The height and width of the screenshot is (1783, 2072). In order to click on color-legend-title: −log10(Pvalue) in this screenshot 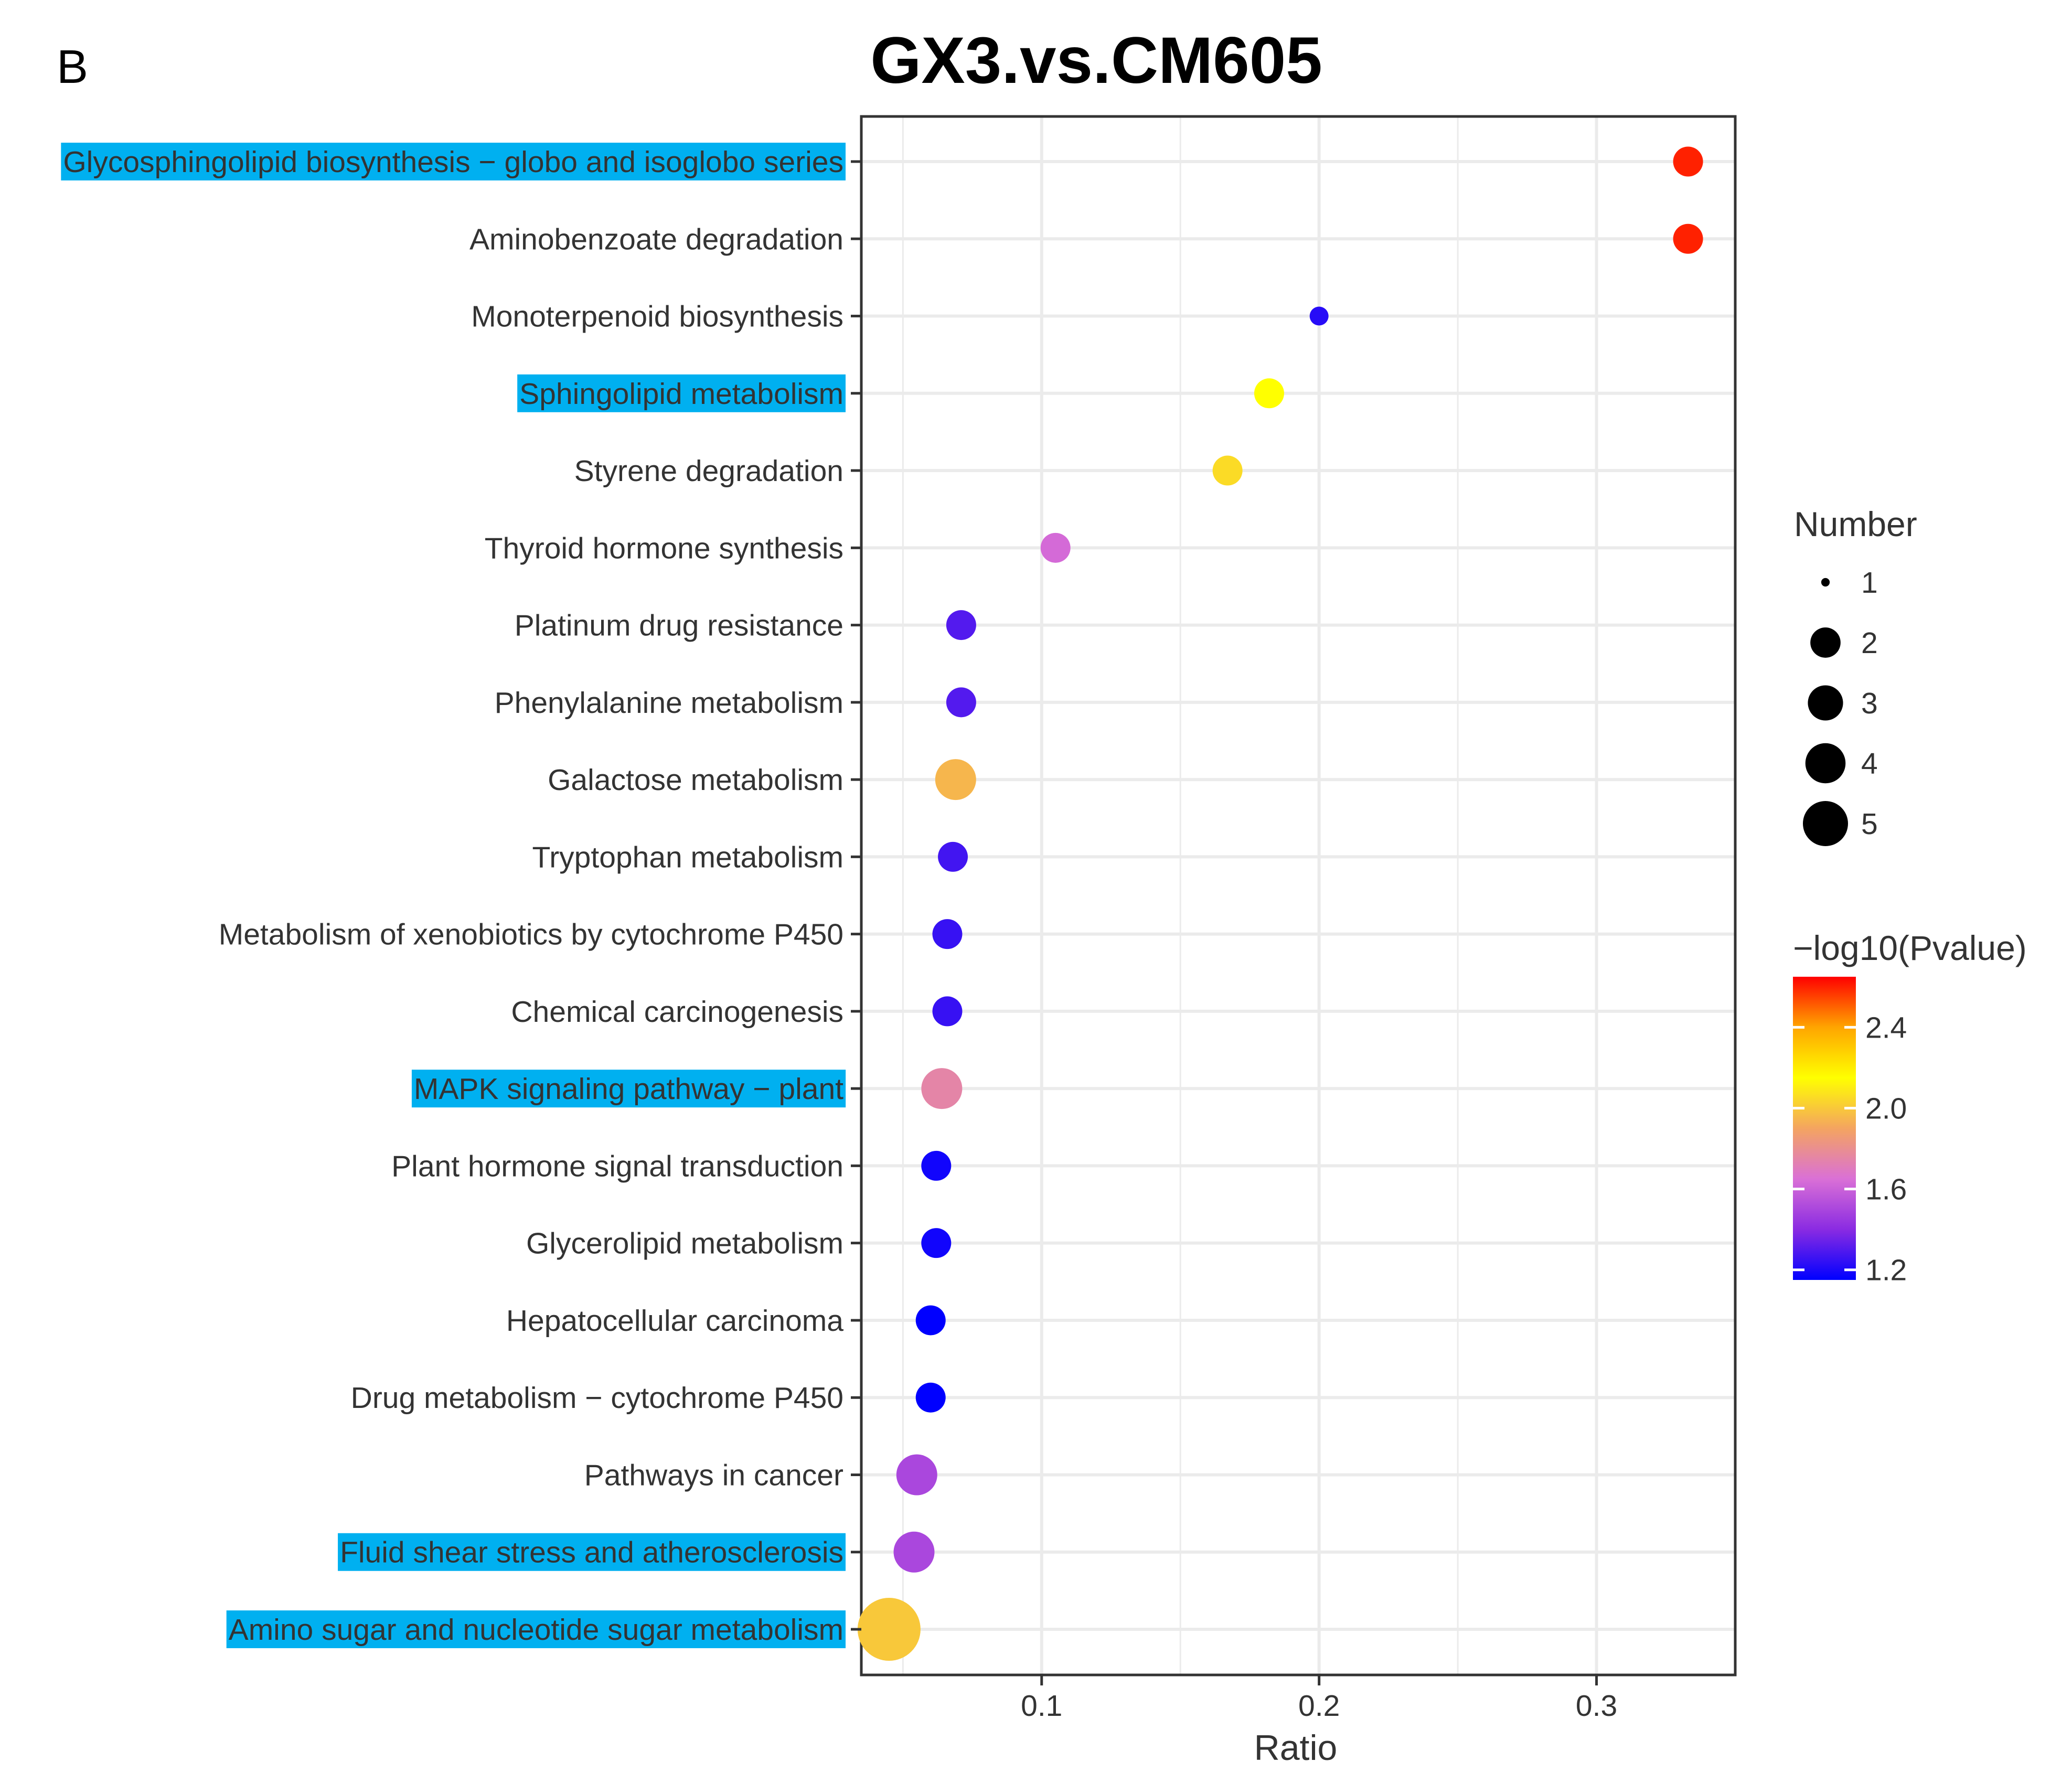, I will do `click(1910, 947)`.